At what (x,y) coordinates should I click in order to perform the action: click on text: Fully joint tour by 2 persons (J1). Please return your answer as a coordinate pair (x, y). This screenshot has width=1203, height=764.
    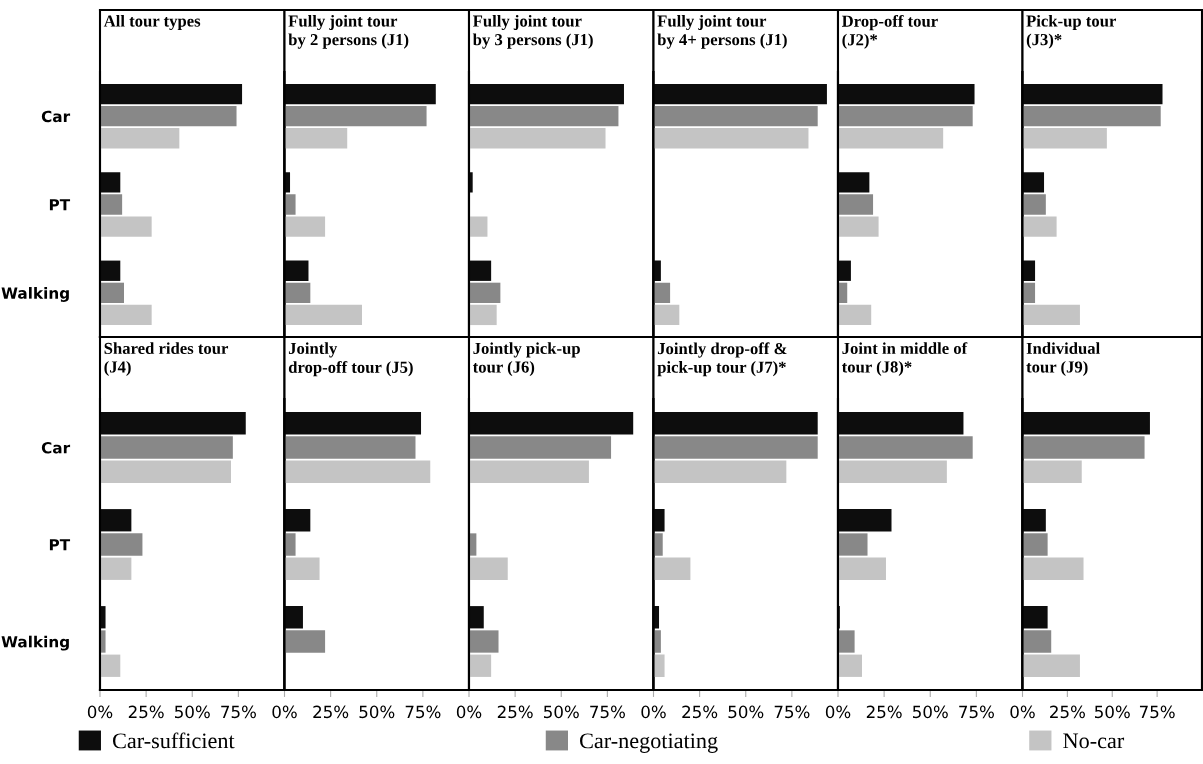
    Looking at the image, I should click on (348, 31).